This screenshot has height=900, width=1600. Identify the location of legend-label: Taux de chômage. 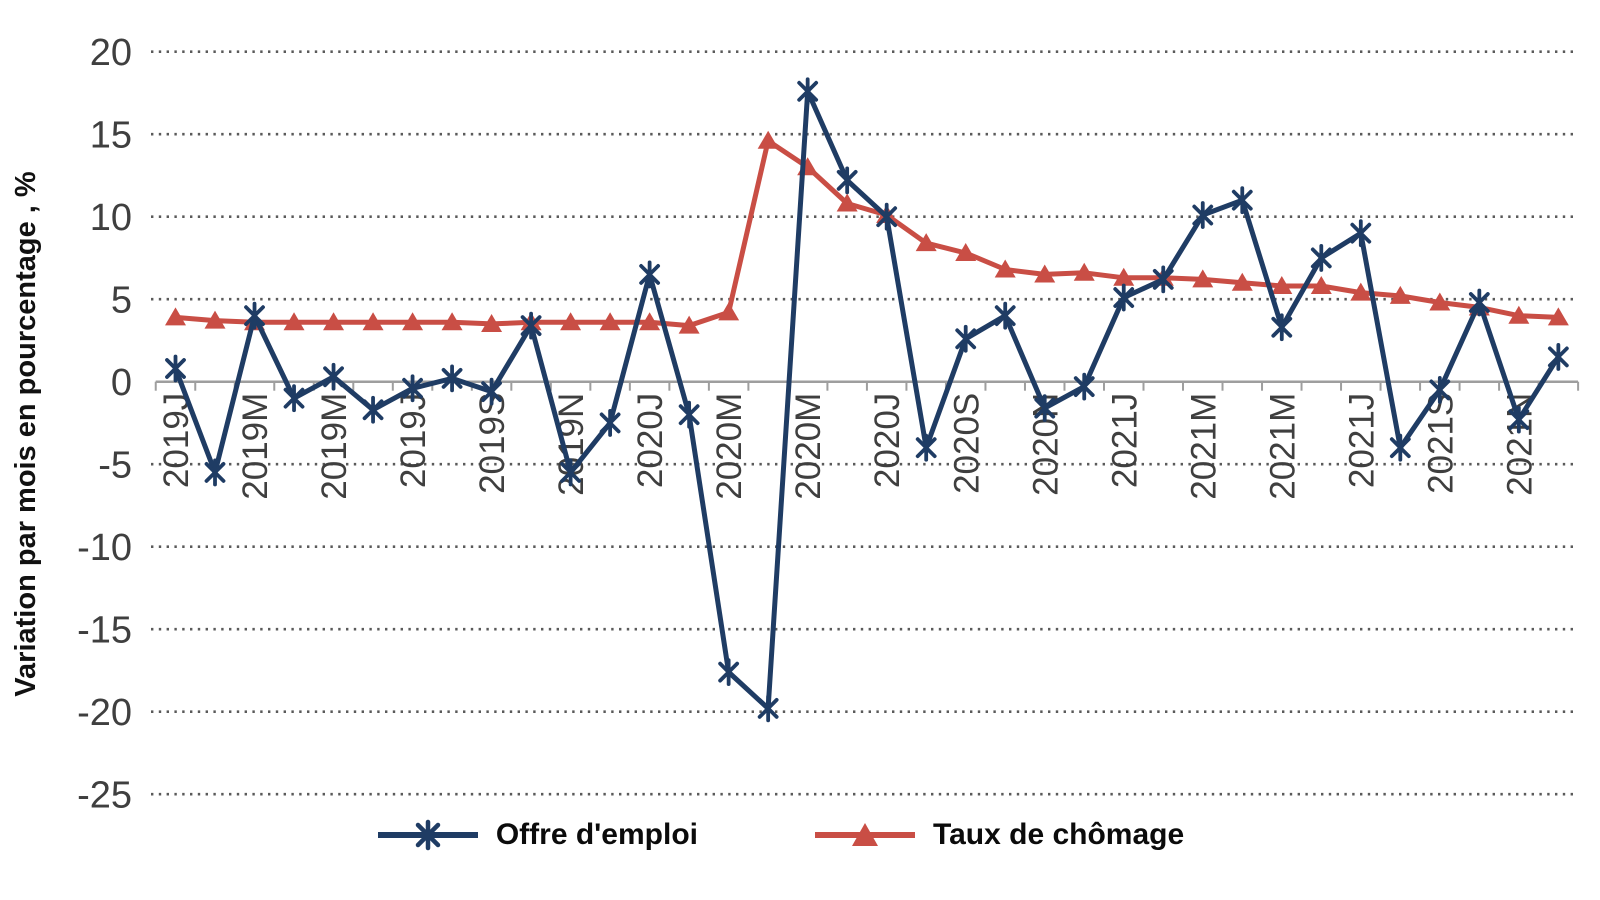
(1058, 834).